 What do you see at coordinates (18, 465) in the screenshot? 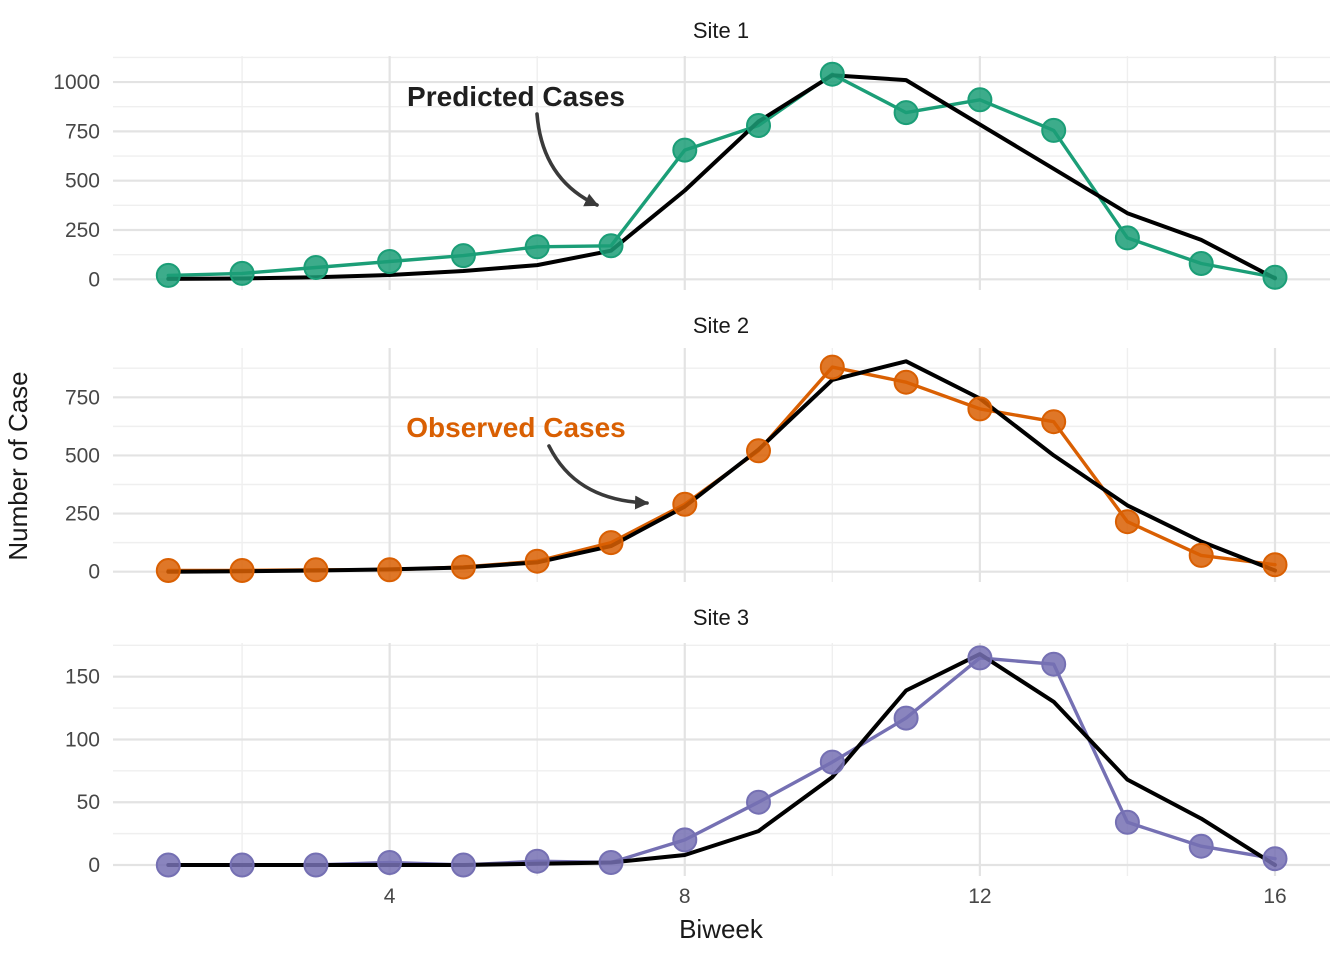
I see `y-axis-title: Number of Case` at bounding box center [18, 465].